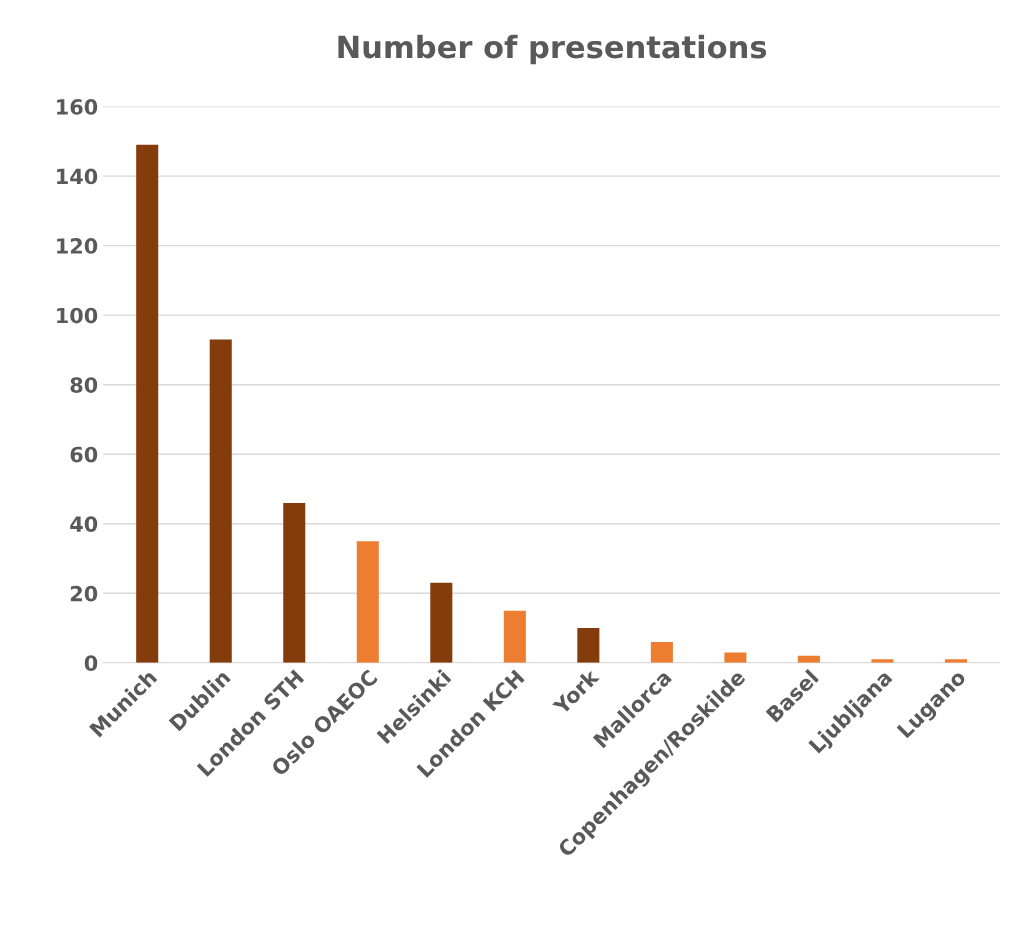 This screenshot has height=927, width=1031. Describe the element at coordinates (77, 246) in the screenshot. I see `y-tick-label: 120` at that location.